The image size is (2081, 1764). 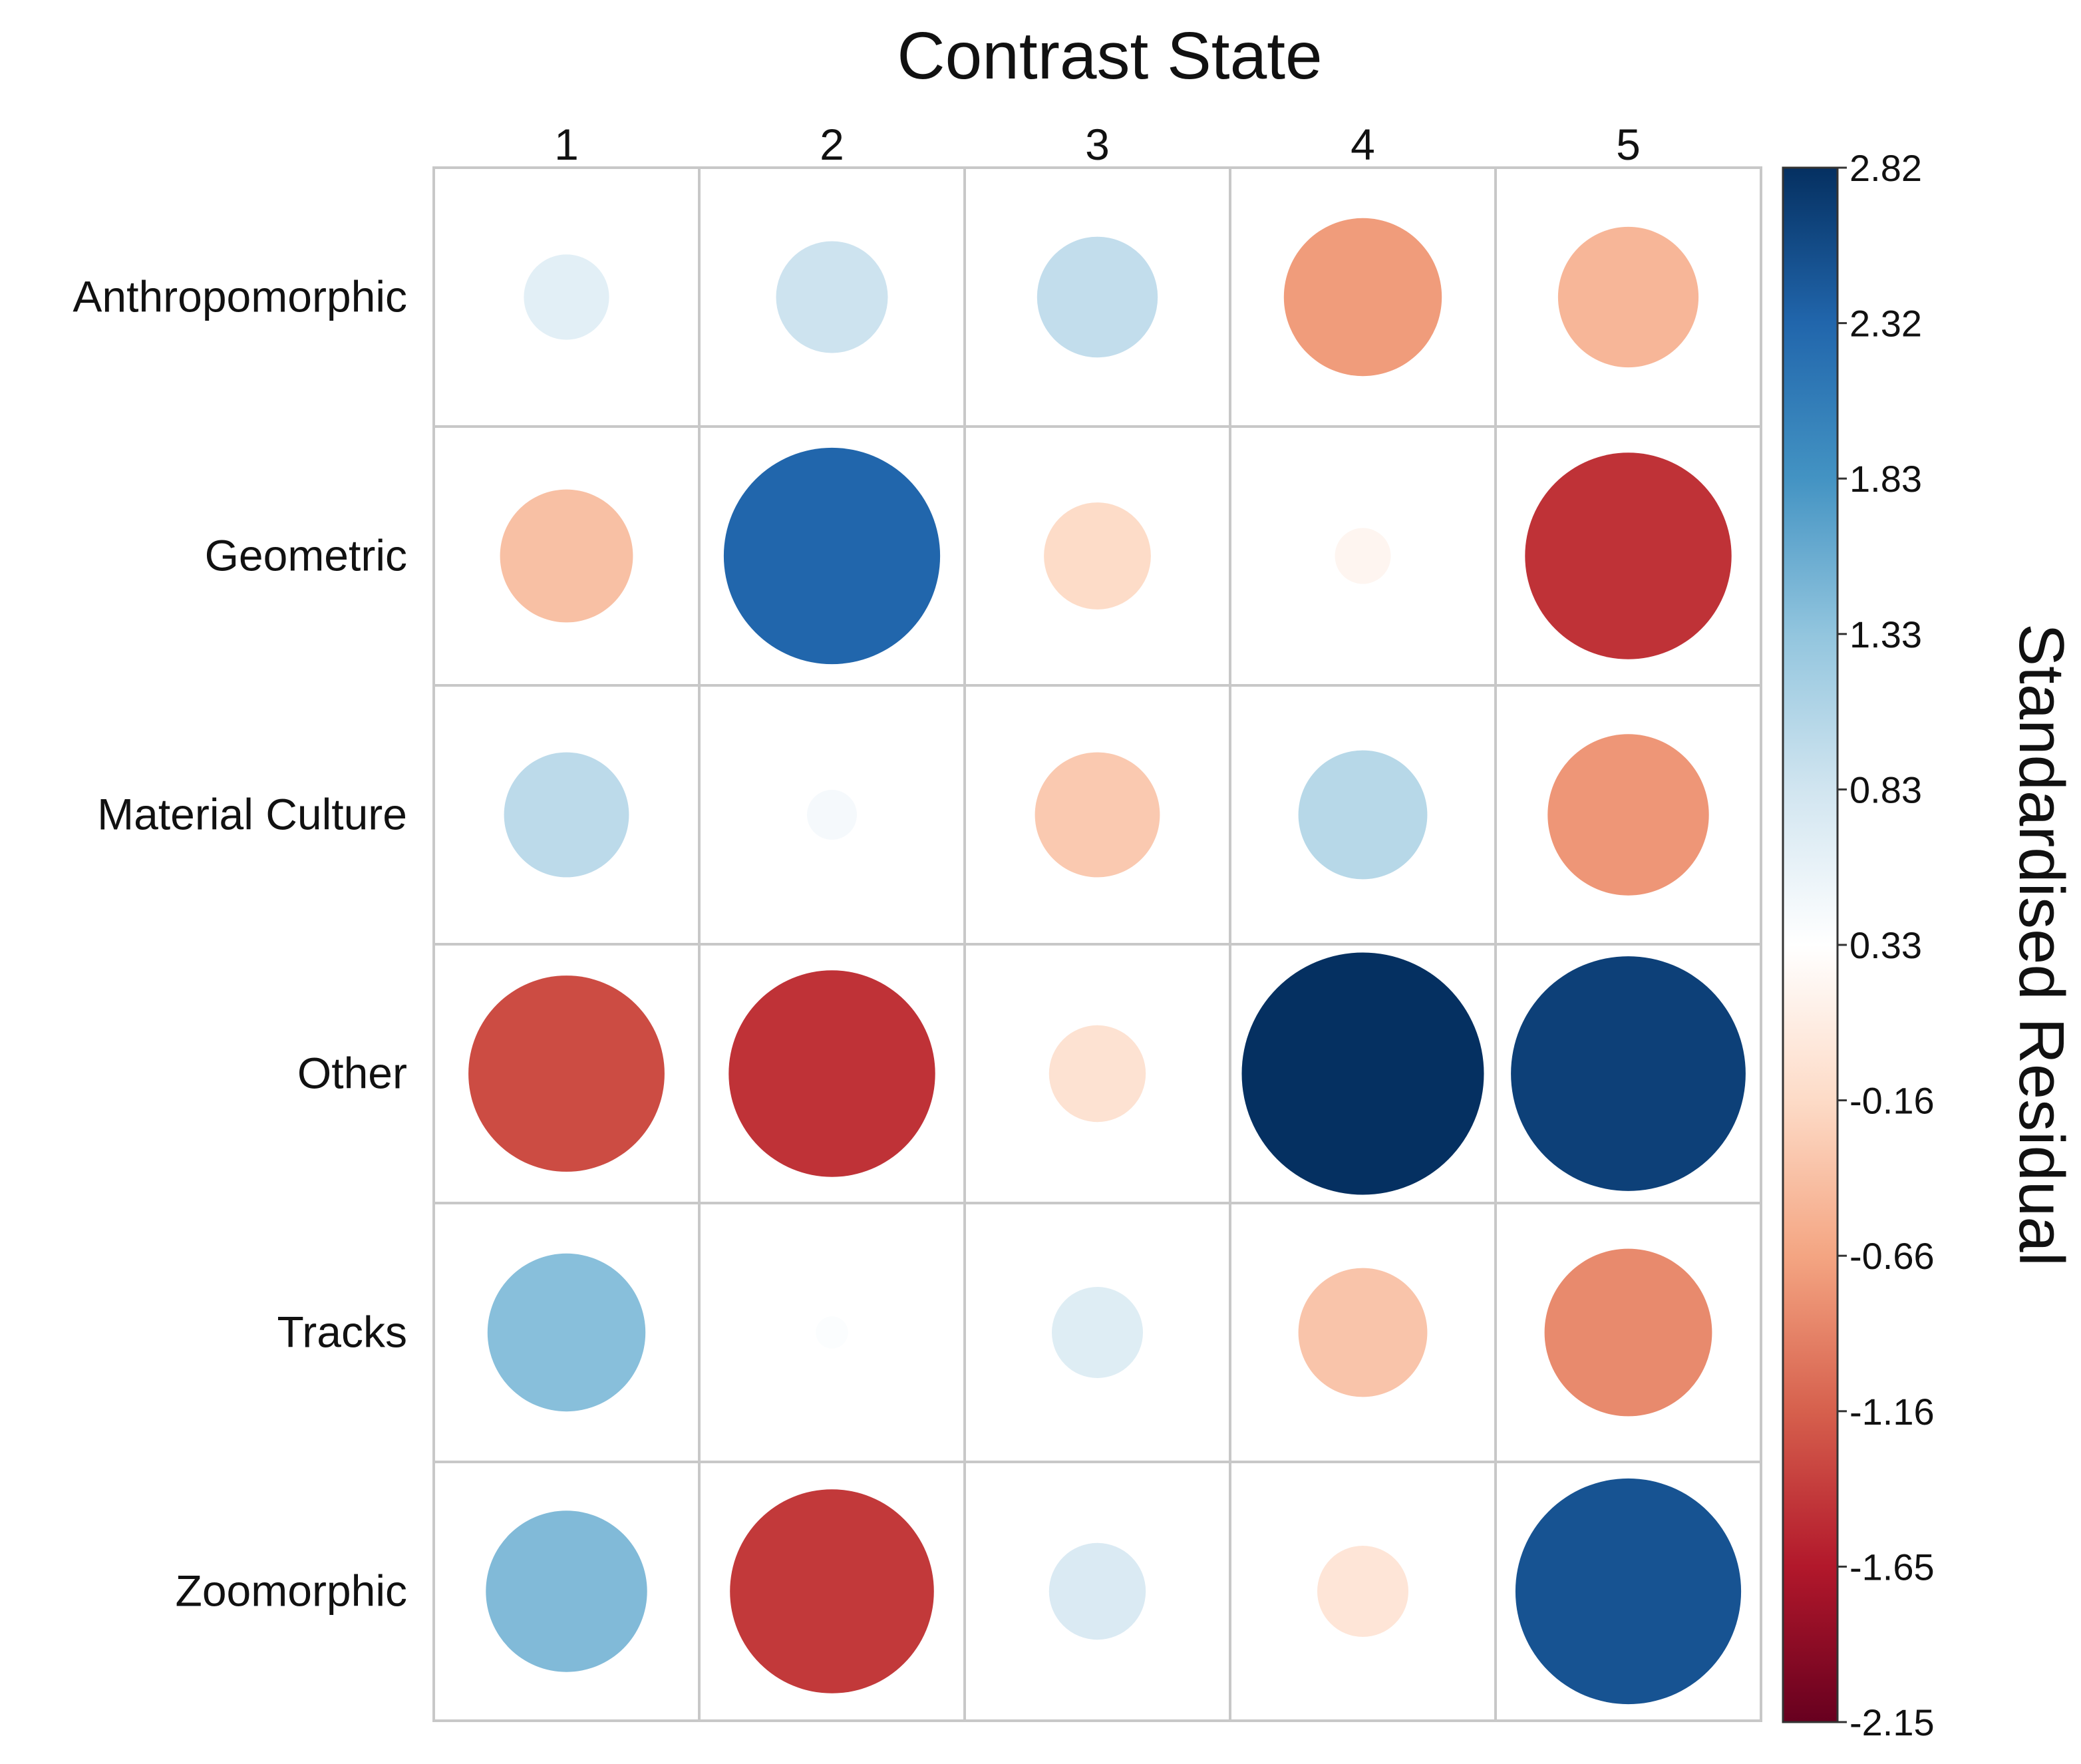 I want to click on colorbar-tick-label: 0.33, so click(x=1886, y=945).